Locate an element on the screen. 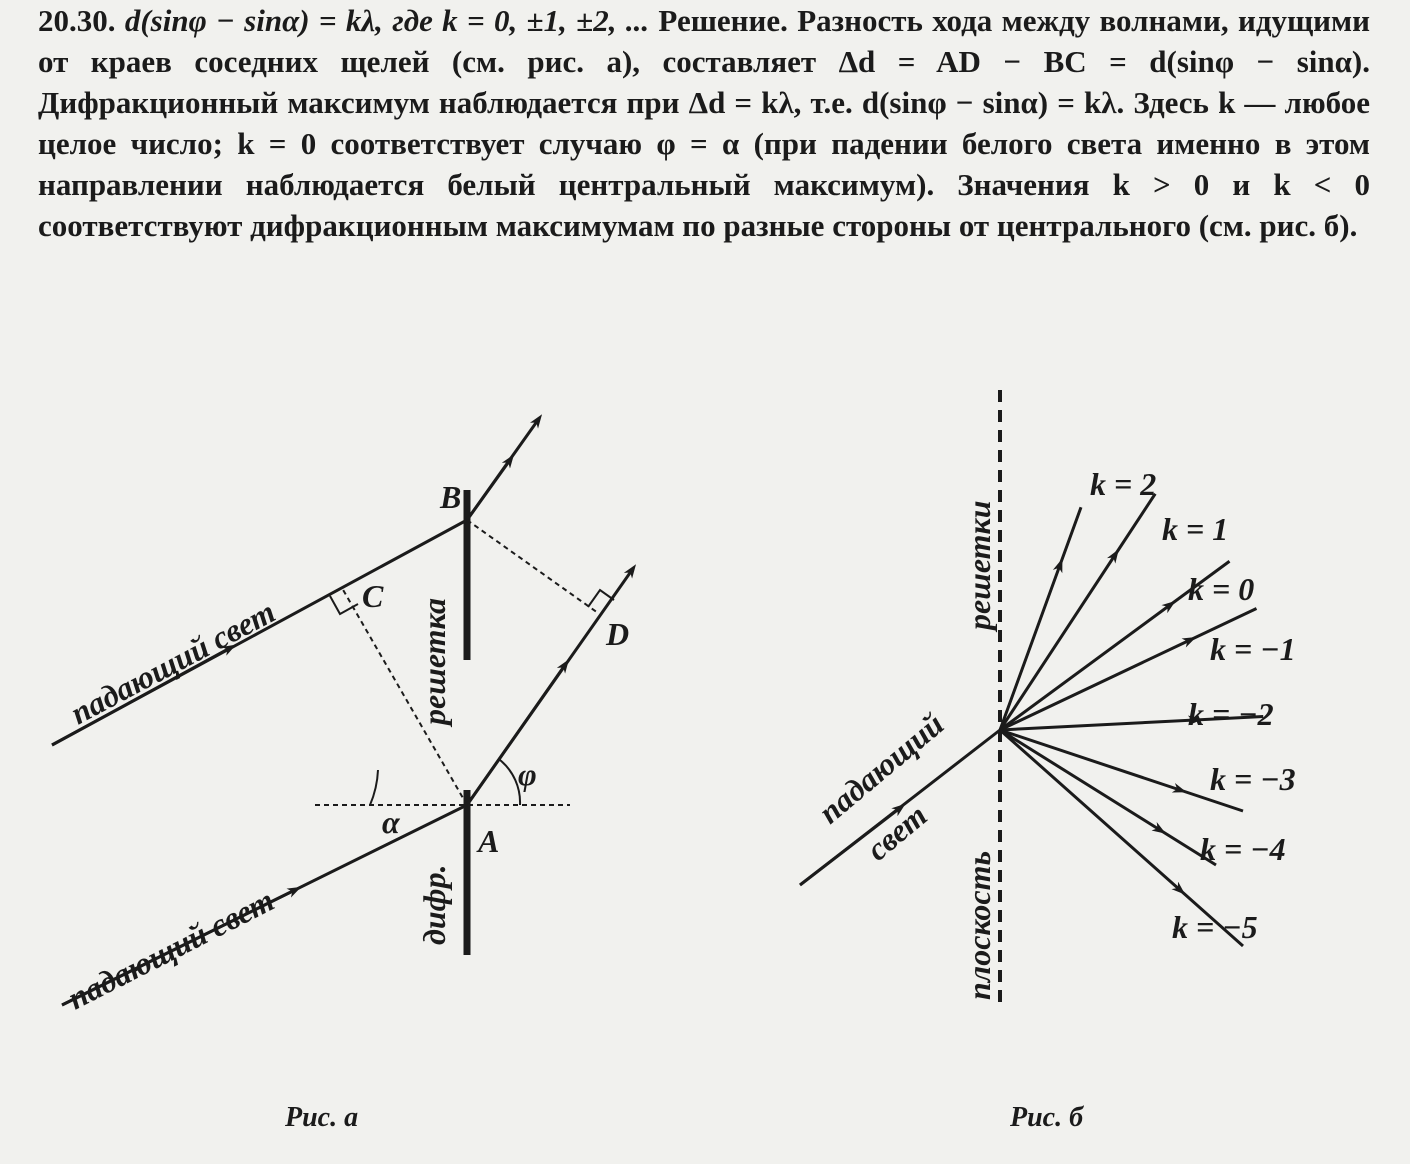  label-B: B is located at coordinates (450, 497).